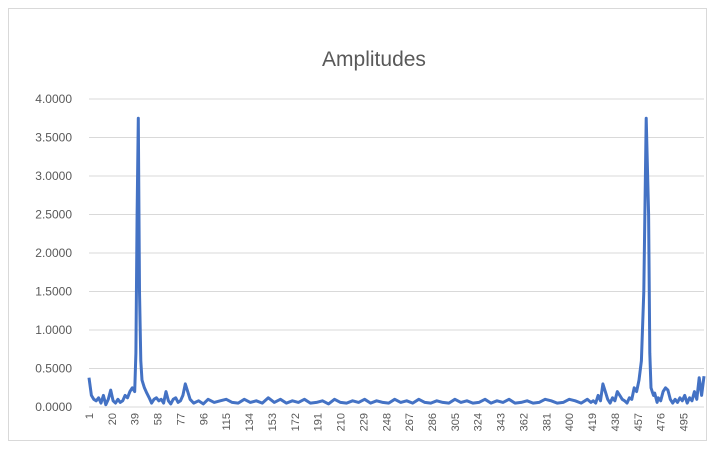  I want to click on x-tick-label: 324, so click(479, 422).